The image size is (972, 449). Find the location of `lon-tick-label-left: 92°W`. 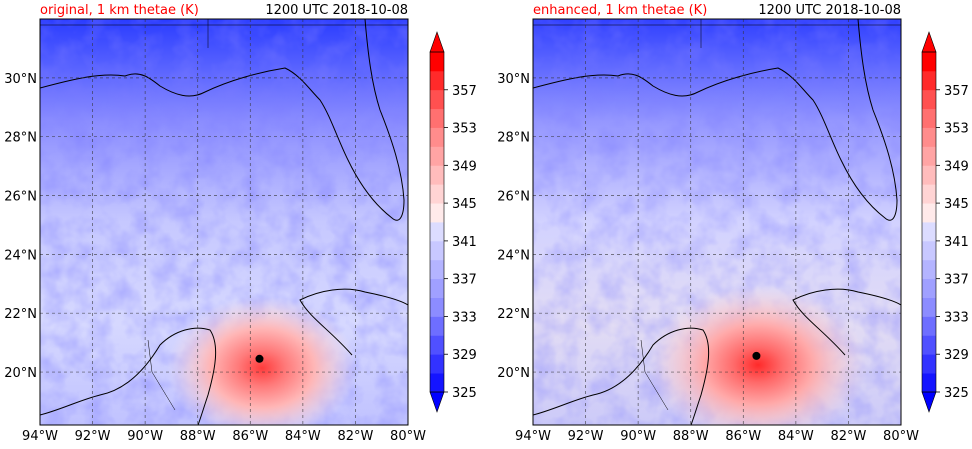

lon-tick-label-left: 92°W is located at coordinates (93, 436).